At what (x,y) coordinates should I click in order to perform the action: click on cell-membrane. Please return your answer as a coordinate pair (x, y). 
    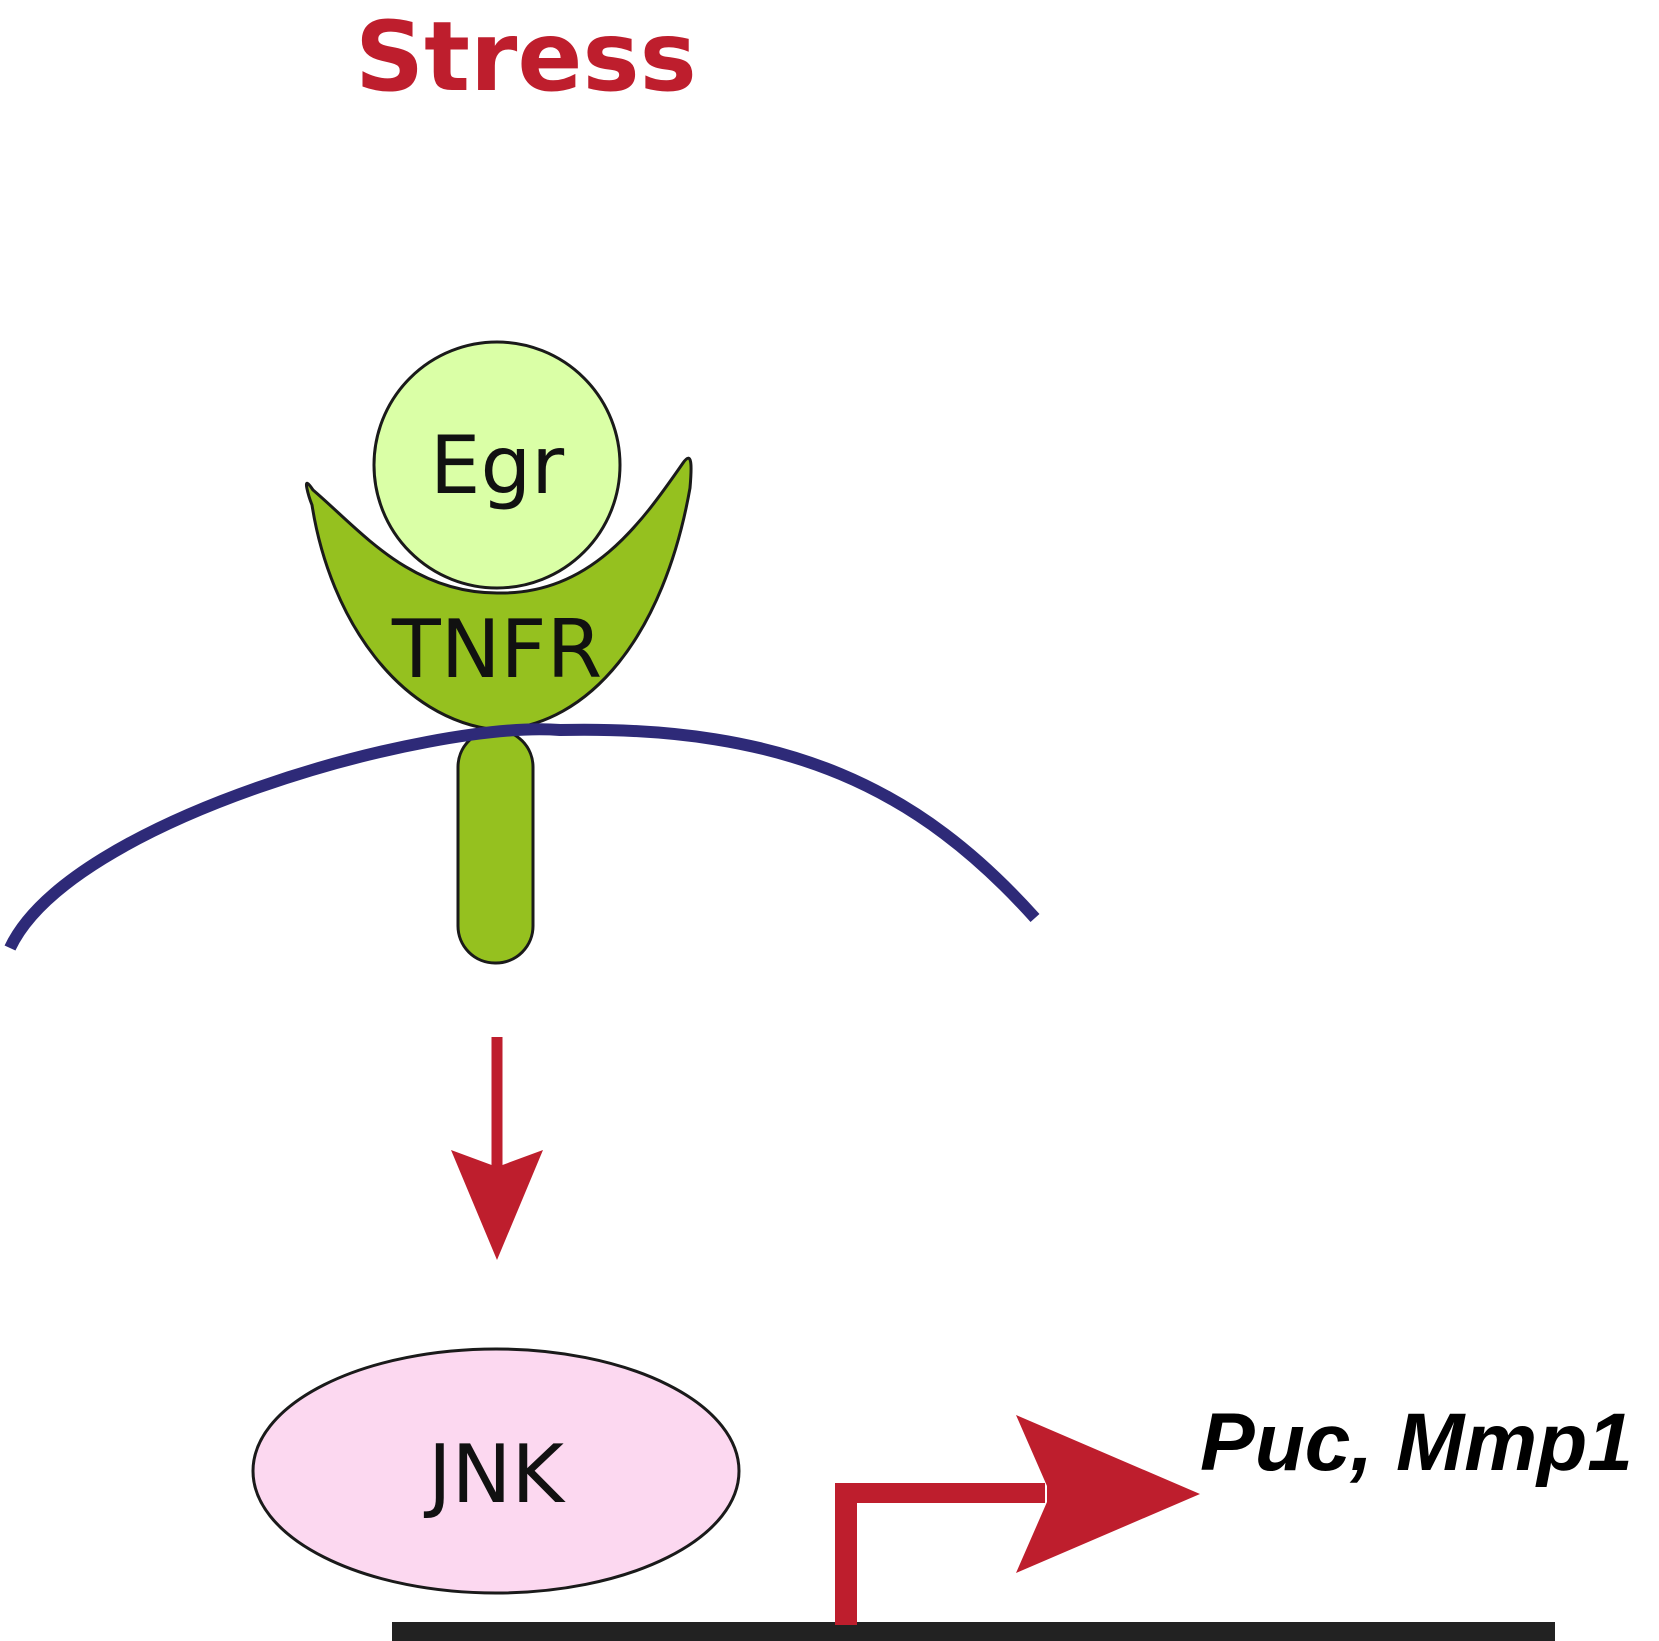
    Looking at the image, I should click on (522, 837).